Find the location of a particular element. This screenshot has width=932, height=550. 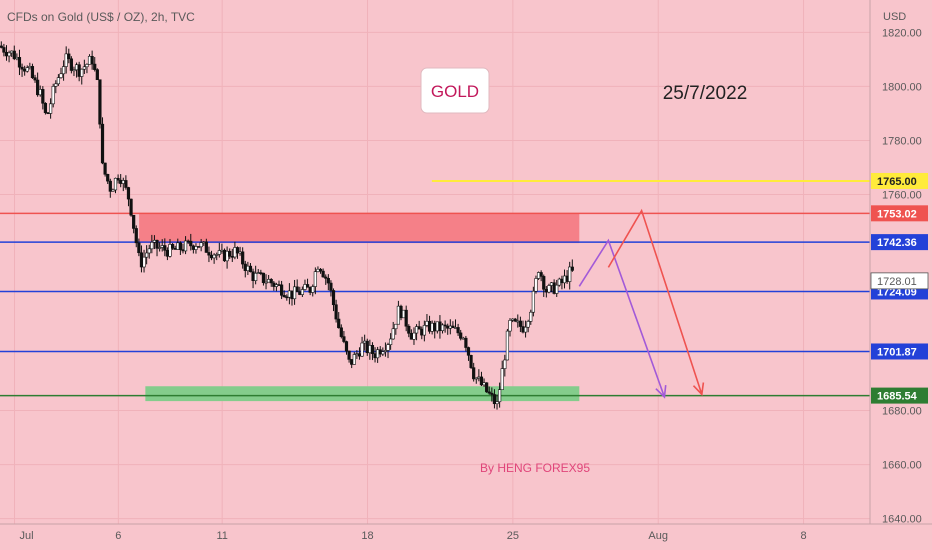

red-path is located at coordinates (655, 301).